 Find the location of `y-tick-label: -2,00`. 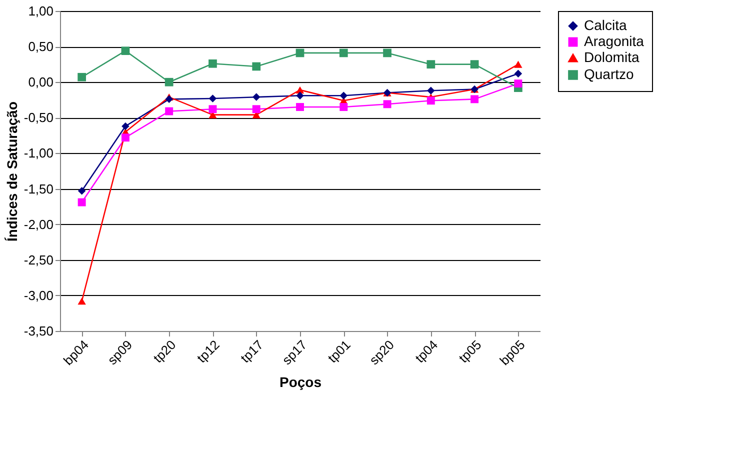

y-tick-label: -2,00 is located at coordinates (39, 224).